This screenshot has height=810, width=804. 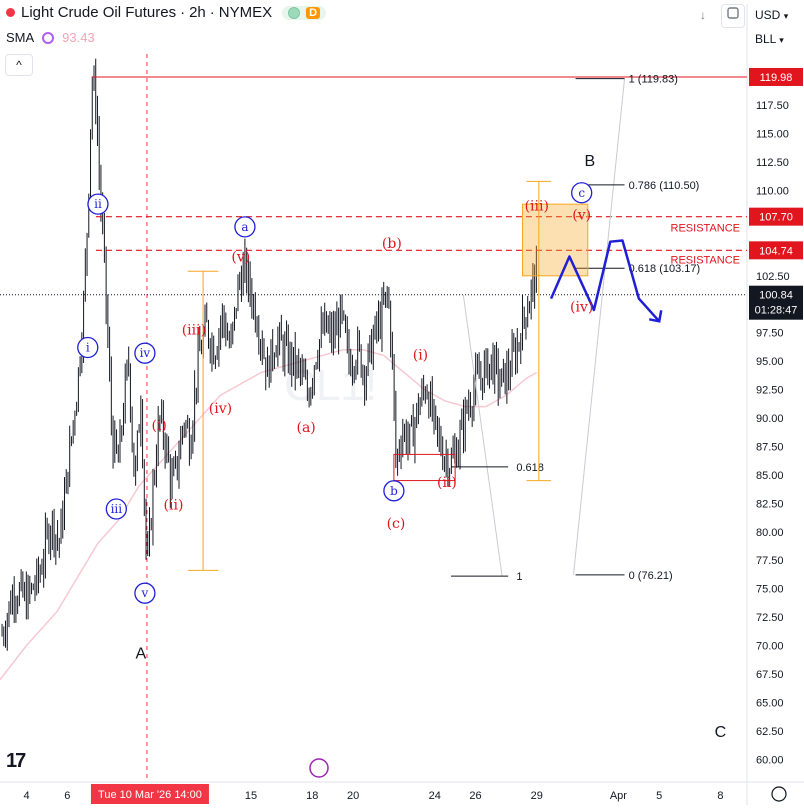 I want to click on settings-gear-icon, so click(x=779, y=794).